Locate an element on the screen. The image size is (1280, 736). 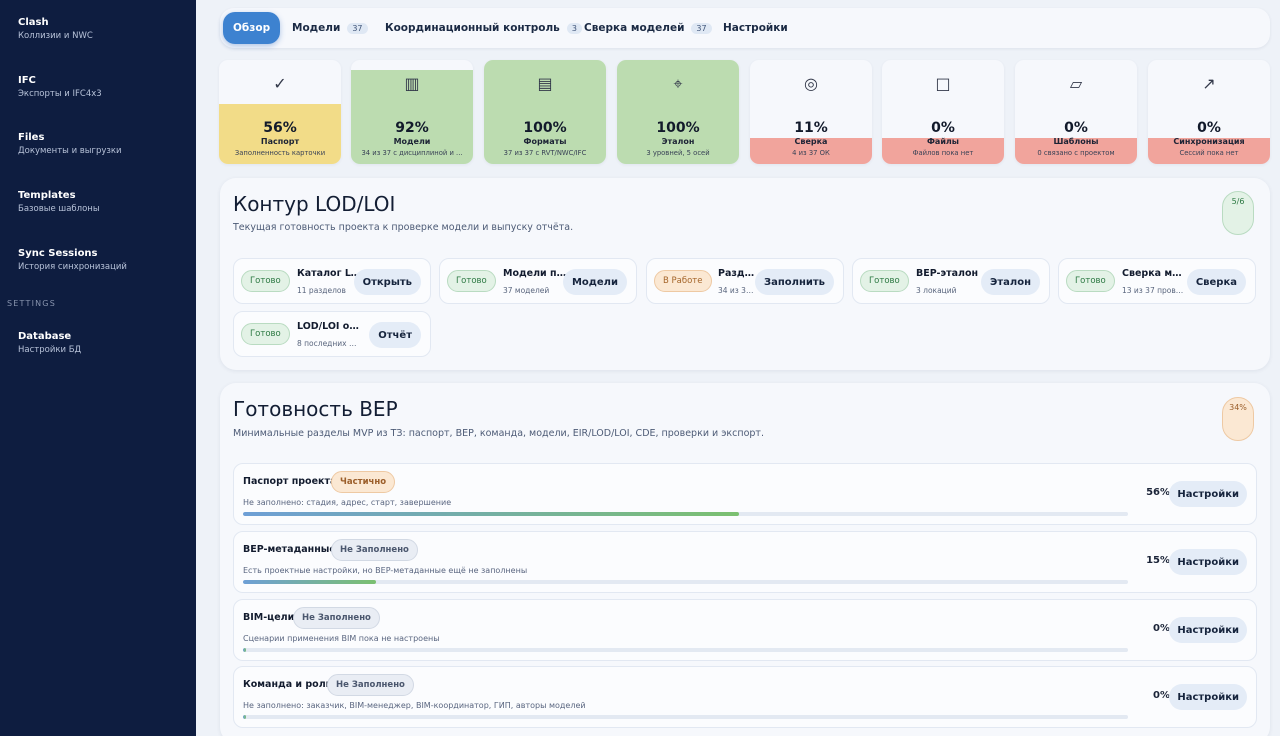
fill-button: Заполнить is located at coordinates (794, 282).